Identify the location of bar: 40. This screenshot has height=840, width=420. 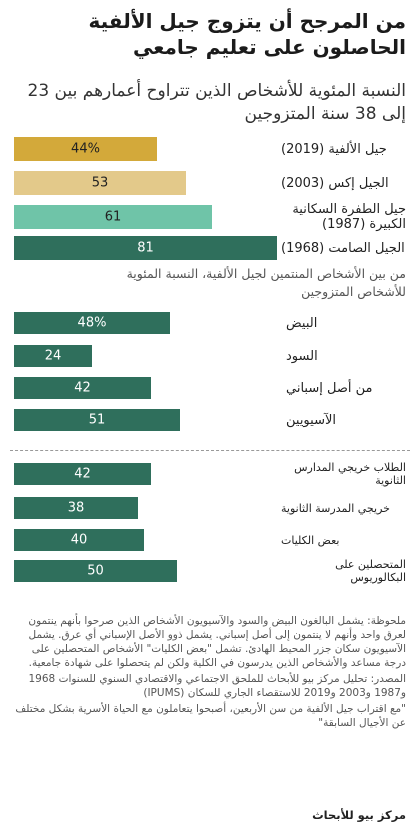
(79, 540).